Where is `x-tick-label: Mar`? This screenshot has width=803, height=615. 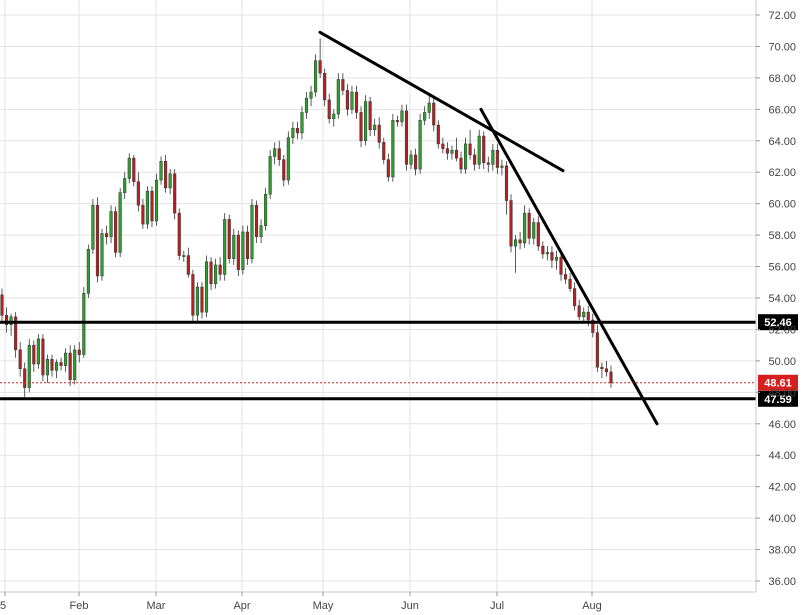
x-tick-label: Mar is located at coordinates (156, 606).